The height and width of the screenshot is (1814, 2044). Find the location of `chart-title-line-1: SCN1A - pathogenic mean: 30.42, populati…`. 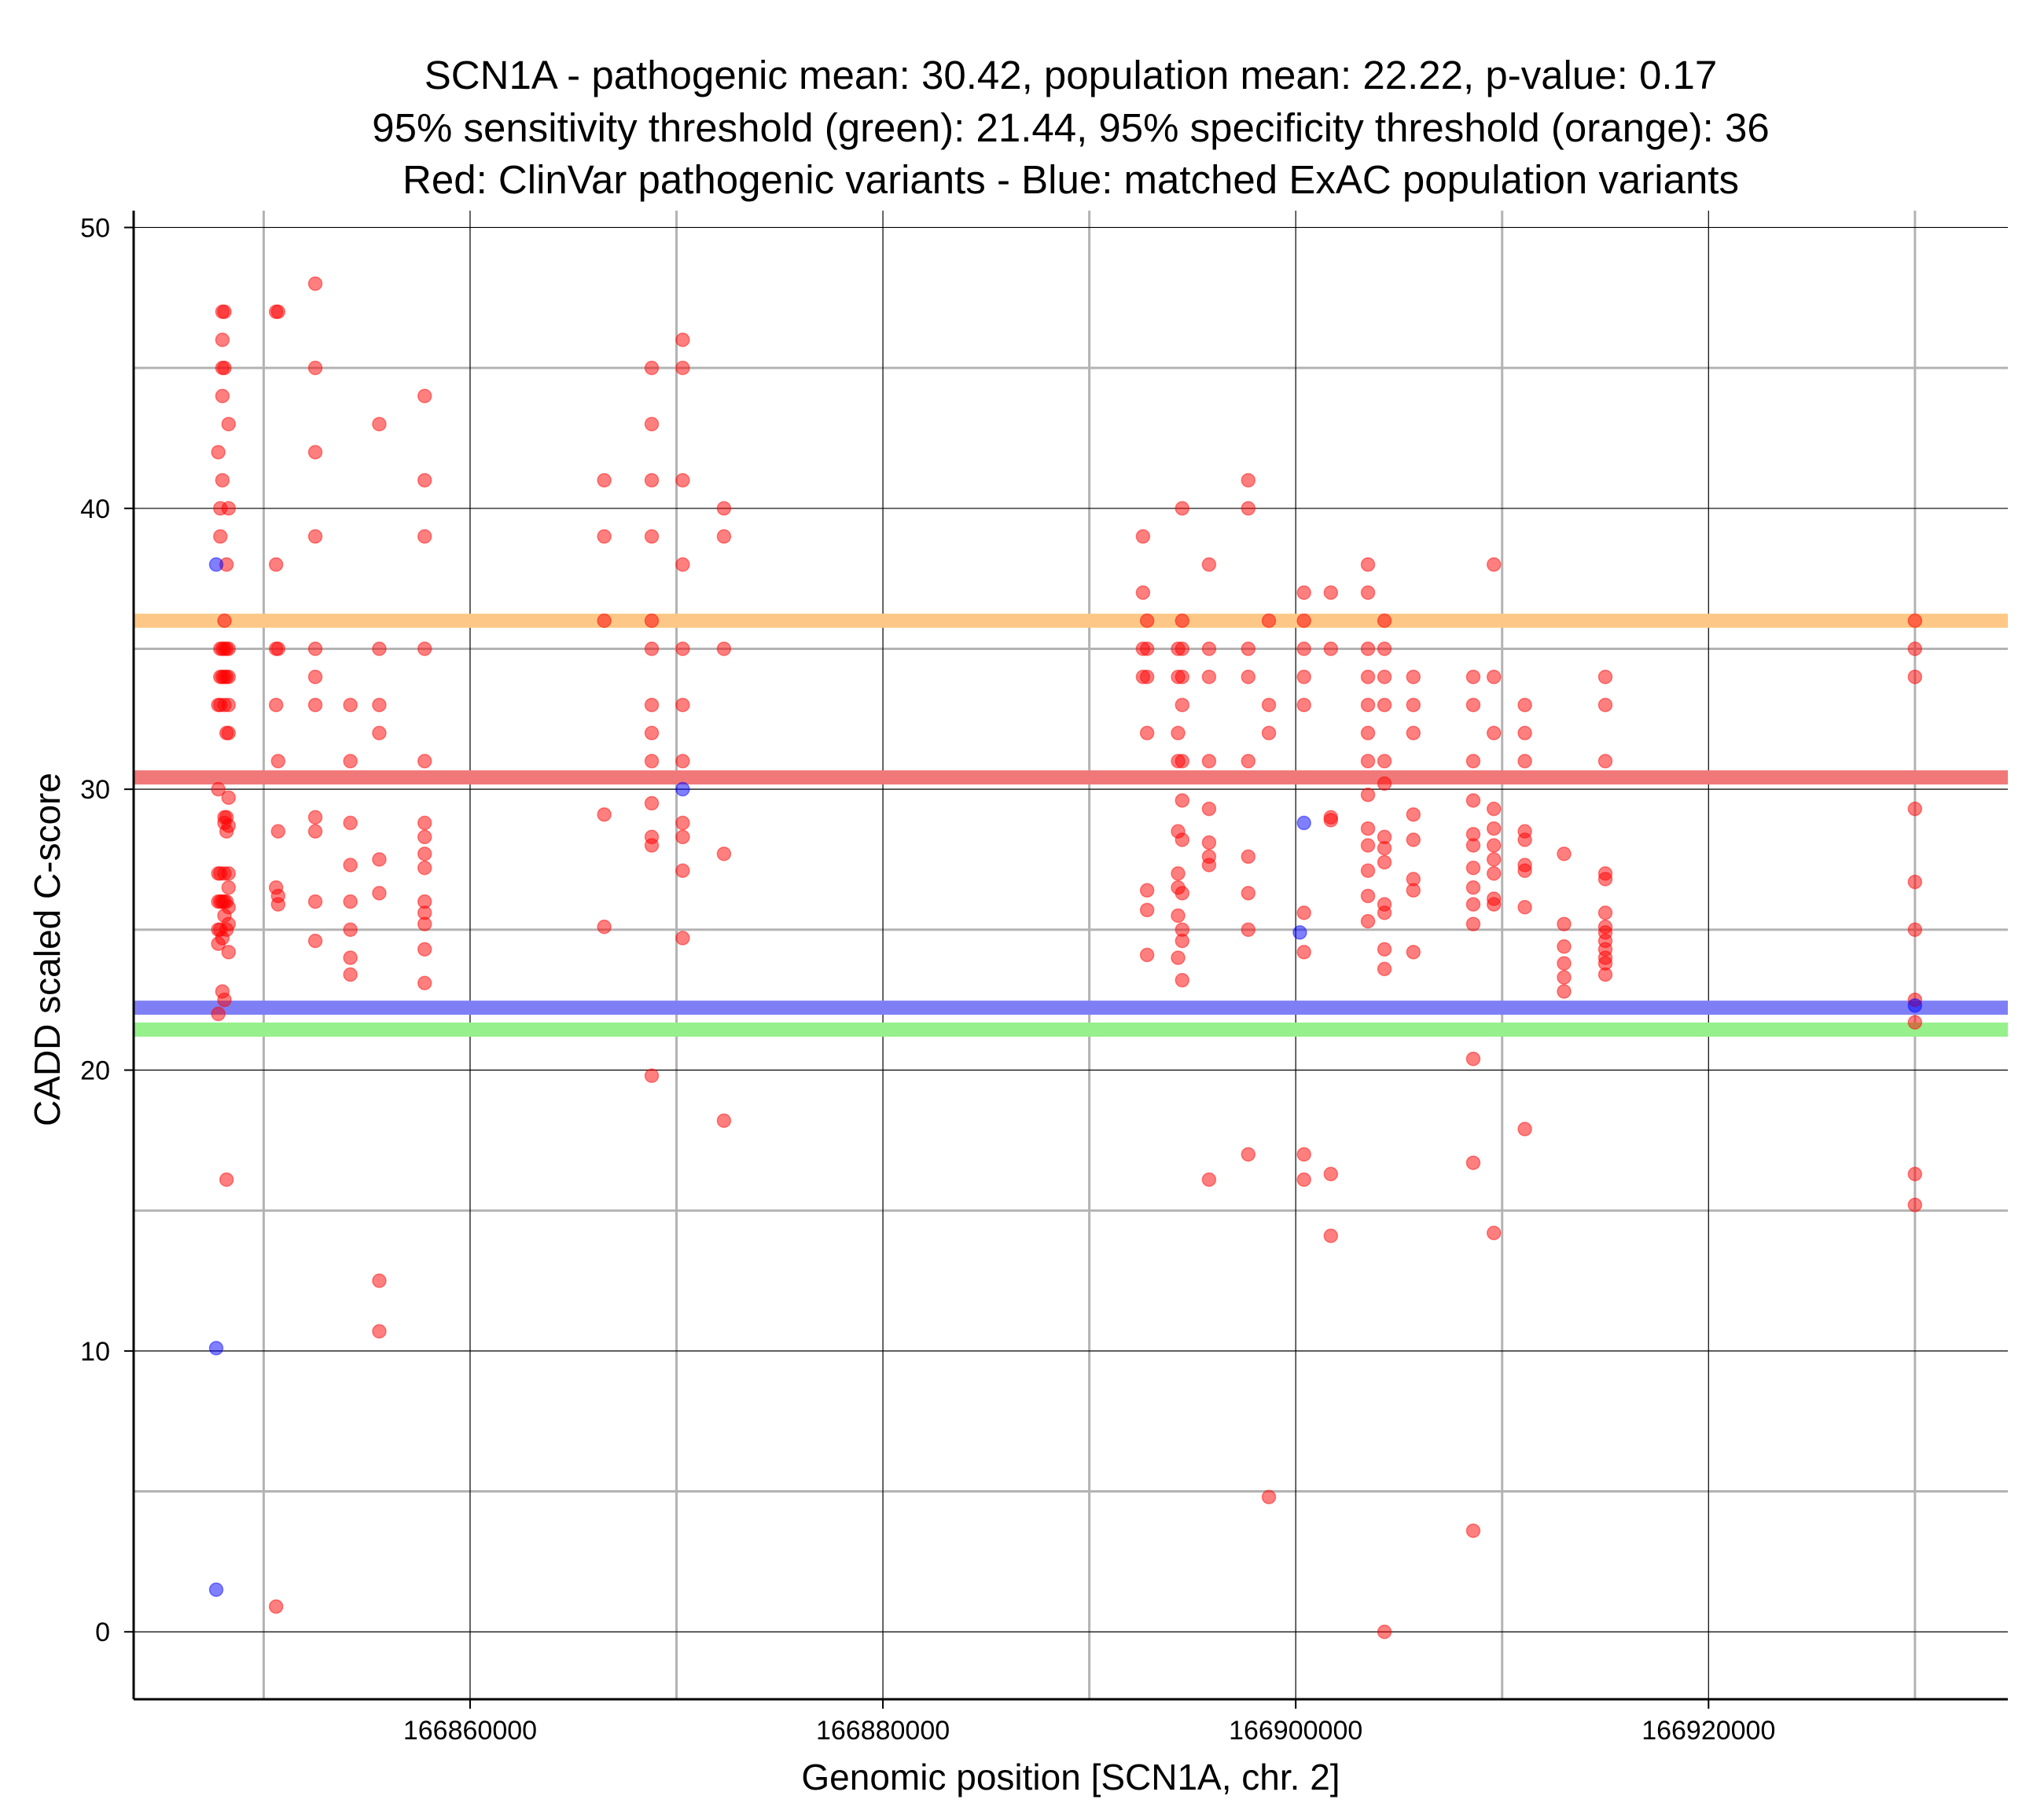

chart-title-line-1: SCN1A - pathogenic mean: 30.42, populati… is located at coordinates (1071, 75).